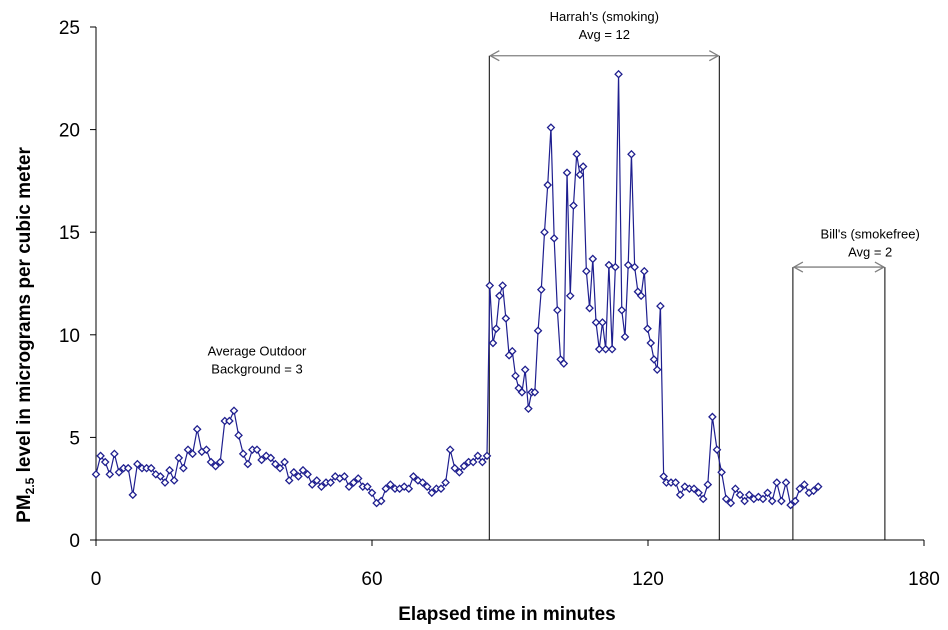 The height and width of the screenshot is (630, 948). Describe the element at coordinates (69, 28) in the screenshot. I see `y-tick-label: 25` at that location.